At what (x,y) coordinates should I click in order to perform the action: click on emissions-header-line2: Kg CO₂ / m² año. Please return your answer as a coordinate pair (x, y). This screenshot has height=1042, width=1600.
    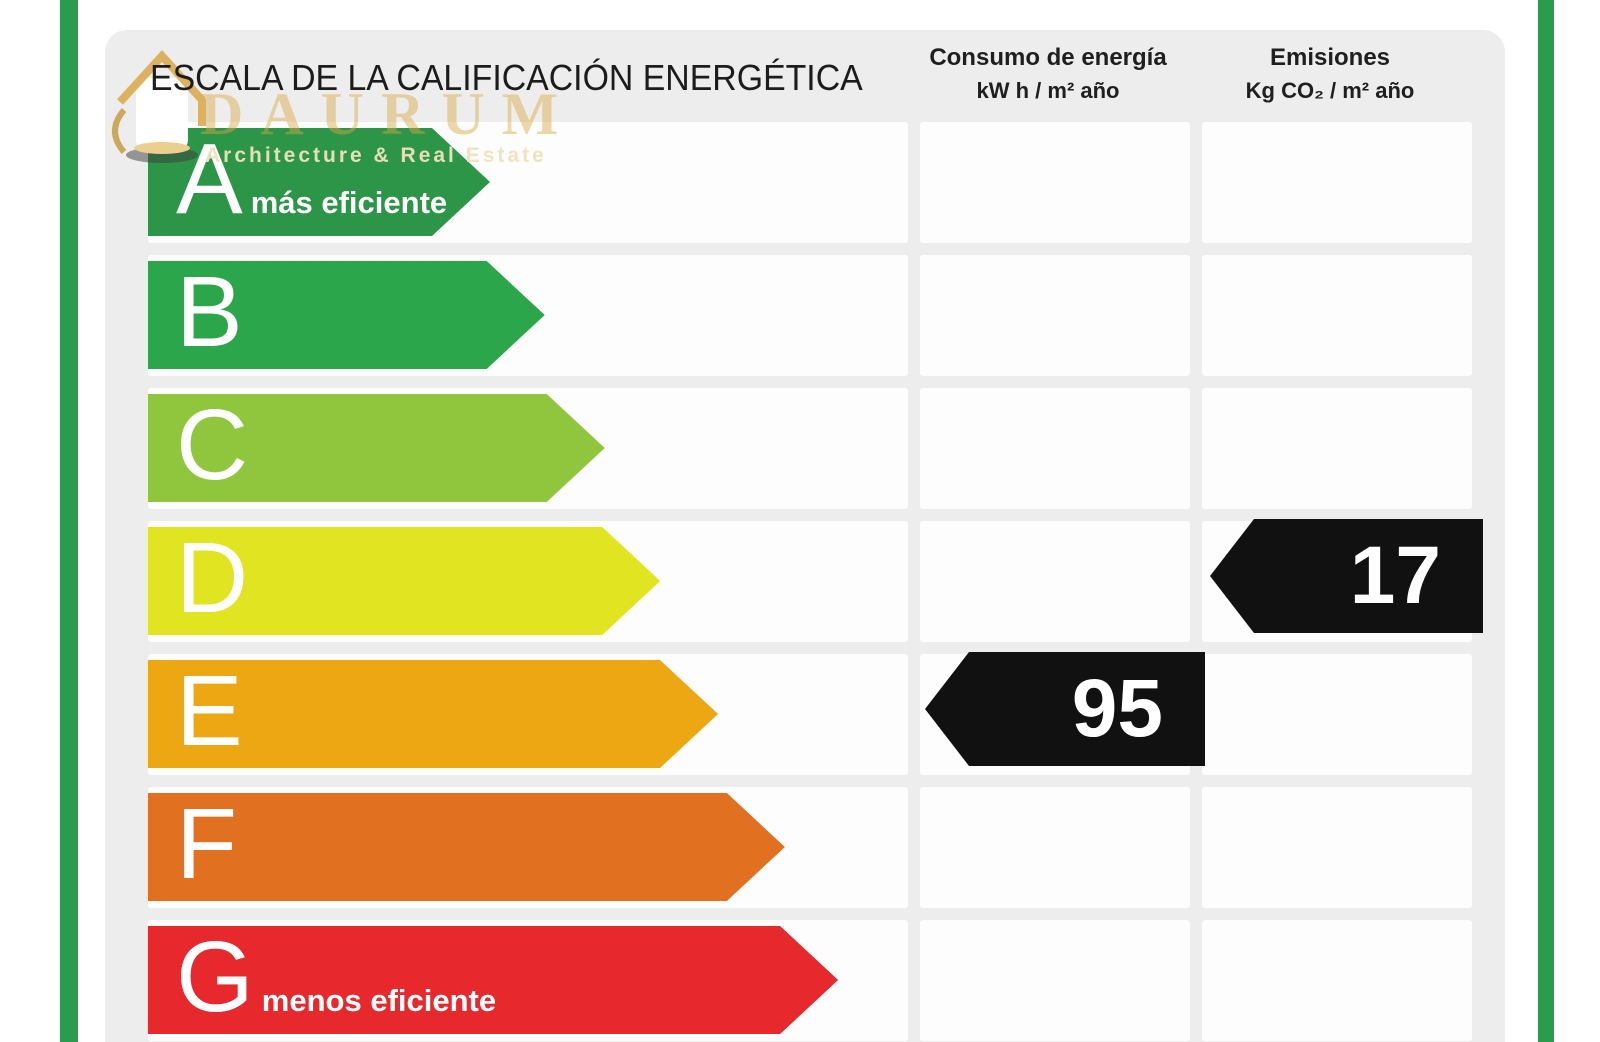
    Looking at the image, I should click on (1330, 90).